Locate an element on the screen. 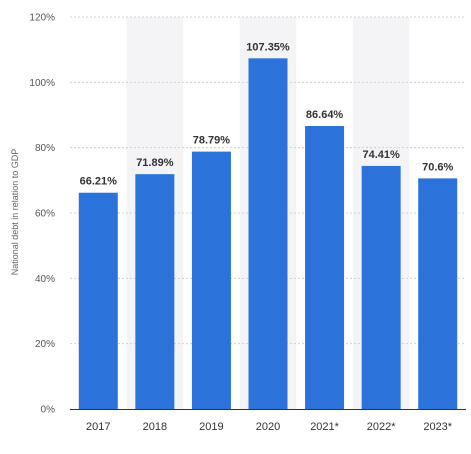  y-tick-label: 100% is located at coordinates (42, 83).